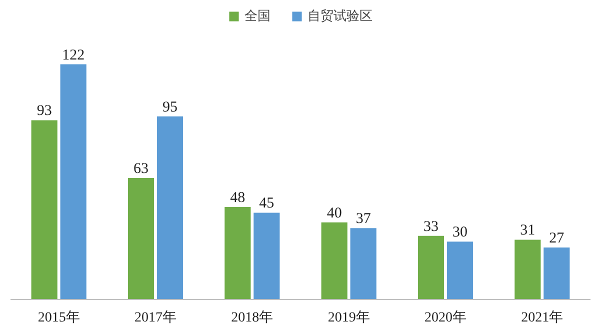 The image size is (600, 328). Describe the element at coordinates (238, 198) in the screenshot. I see `data-label: 48` at that location.